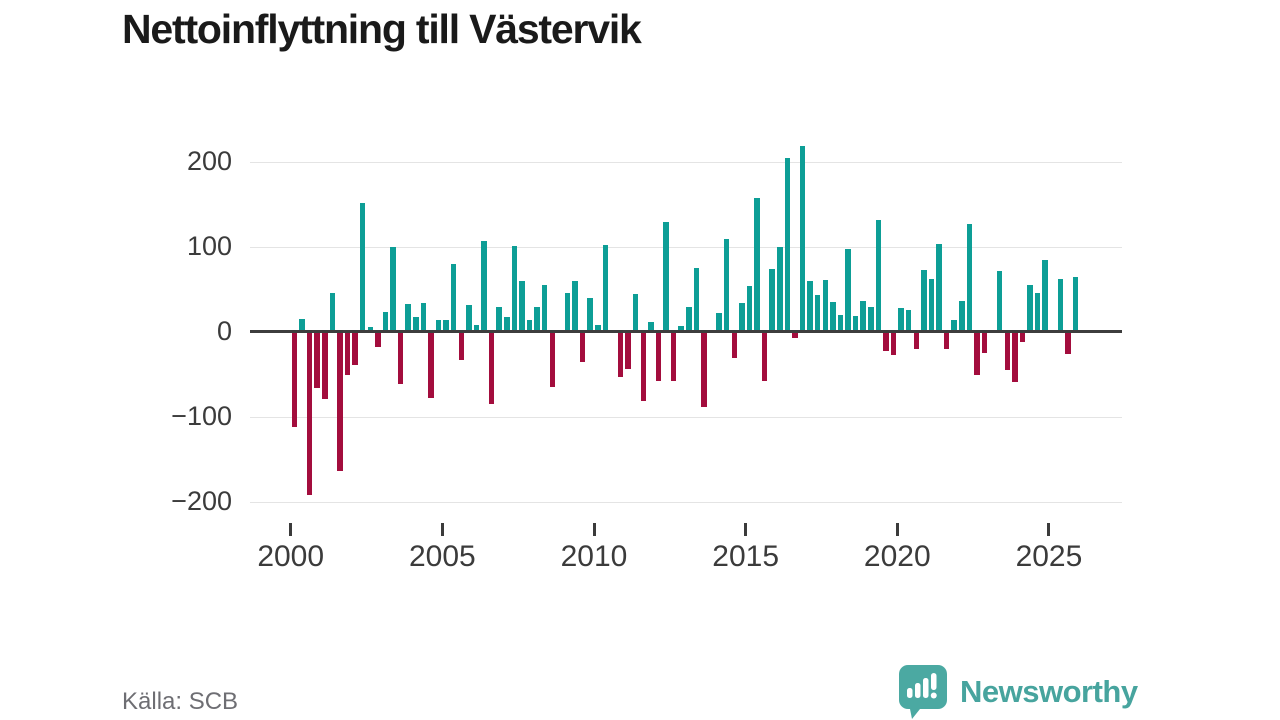 Image resolution: width=1280 pixels, height=720 pixels. What do you see at coordinates (746, 556) in the screenshot?
I see `x-axis-label: 2015` at bounding box center [746, 556].